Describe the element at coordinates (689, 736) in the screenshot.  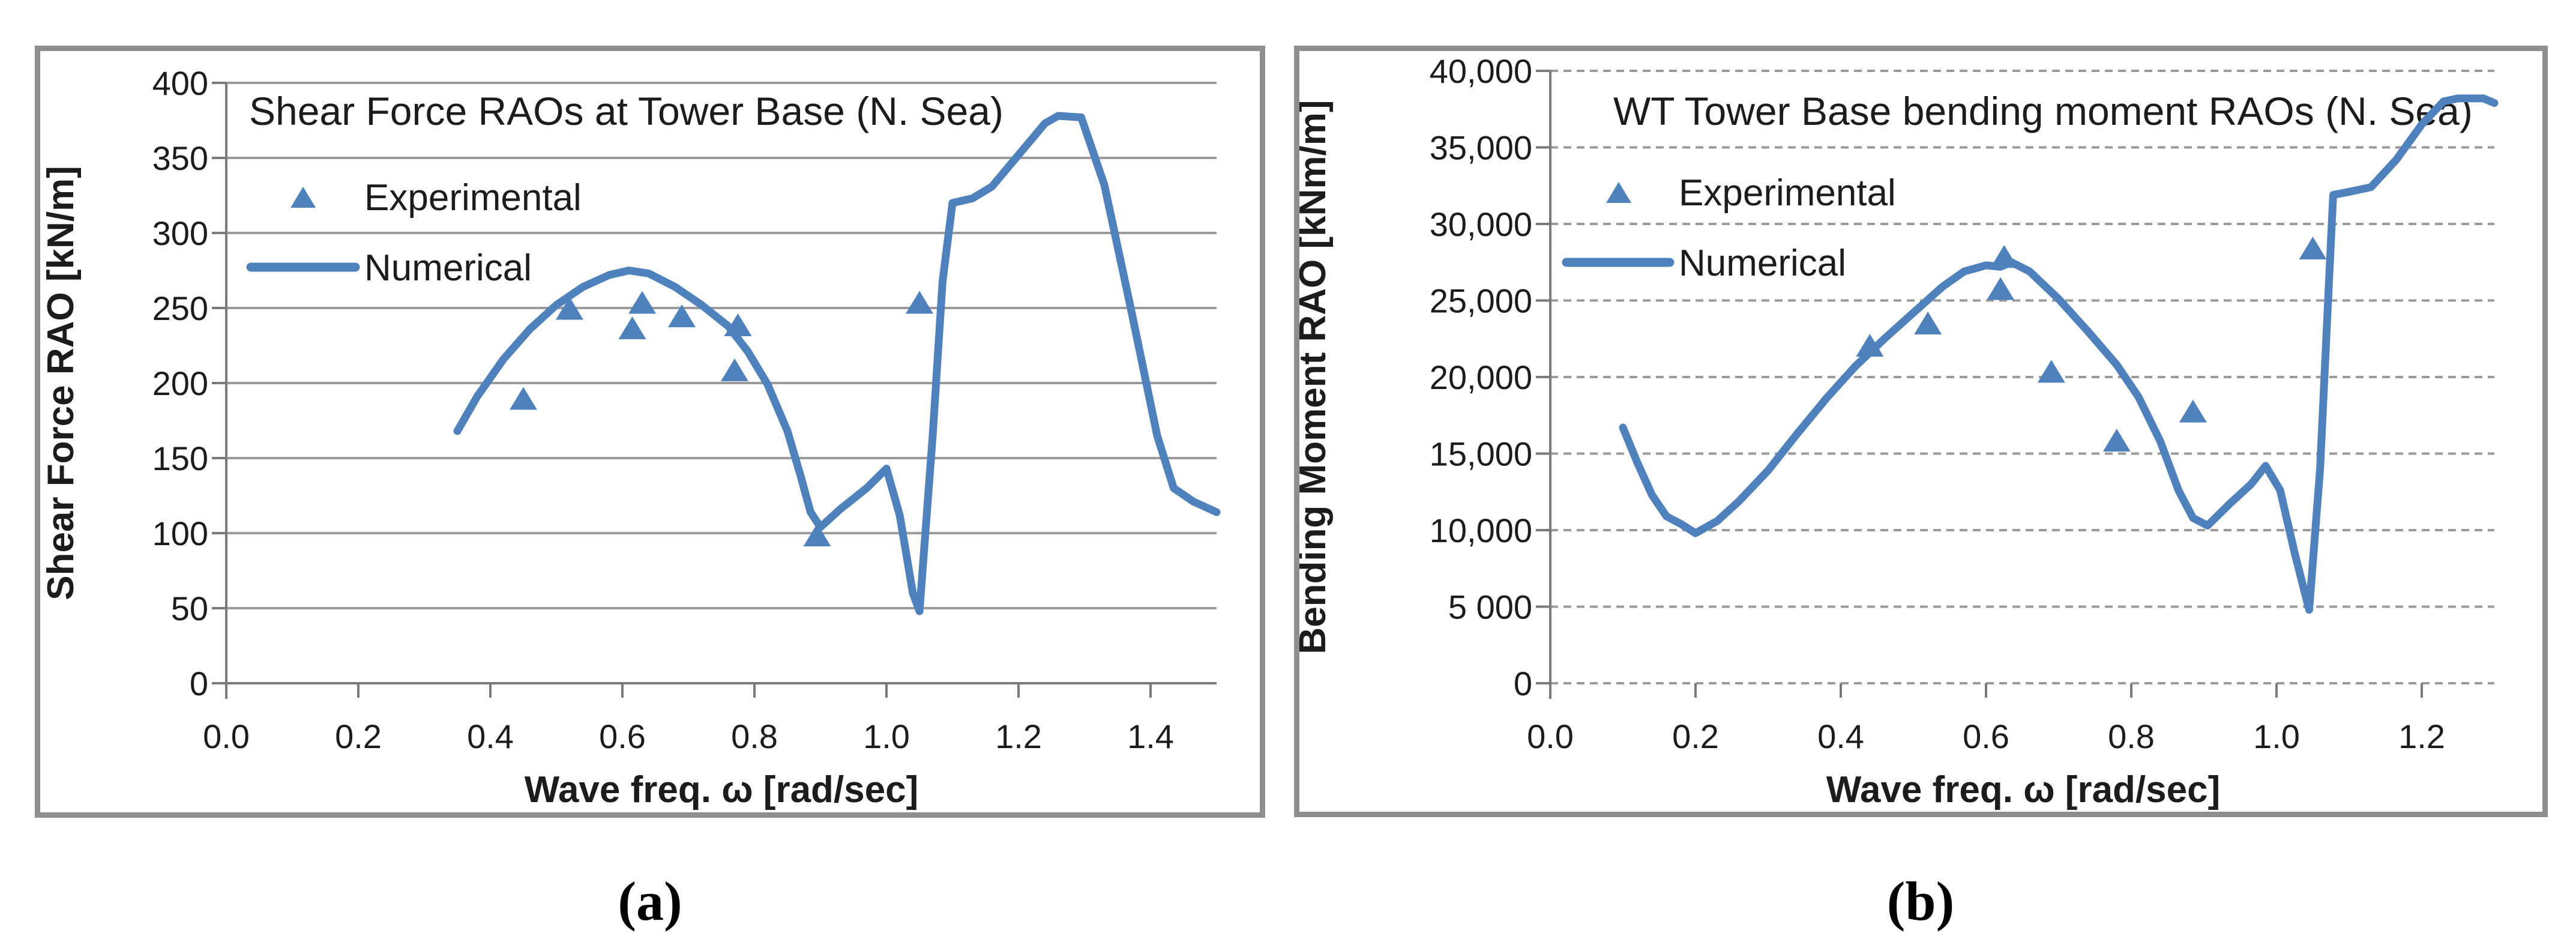
I see `x-tick-labels: 0.0 0.2 0.4 0.6 0.8 1.0 1.2 1.4` at that location.